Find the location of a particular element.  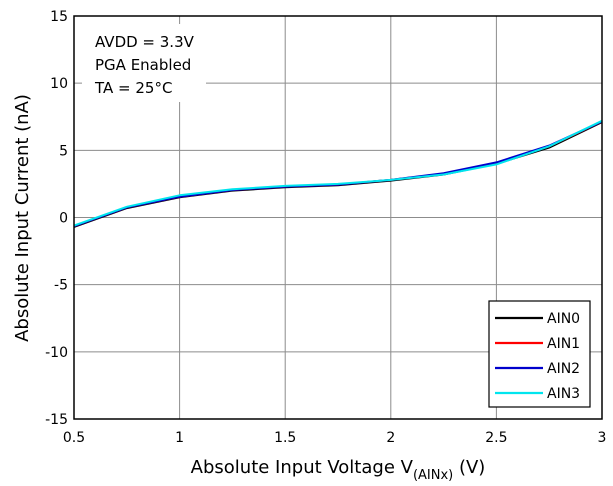

annotation-temp: TA = 25°C is located at coordinates (133, 88).